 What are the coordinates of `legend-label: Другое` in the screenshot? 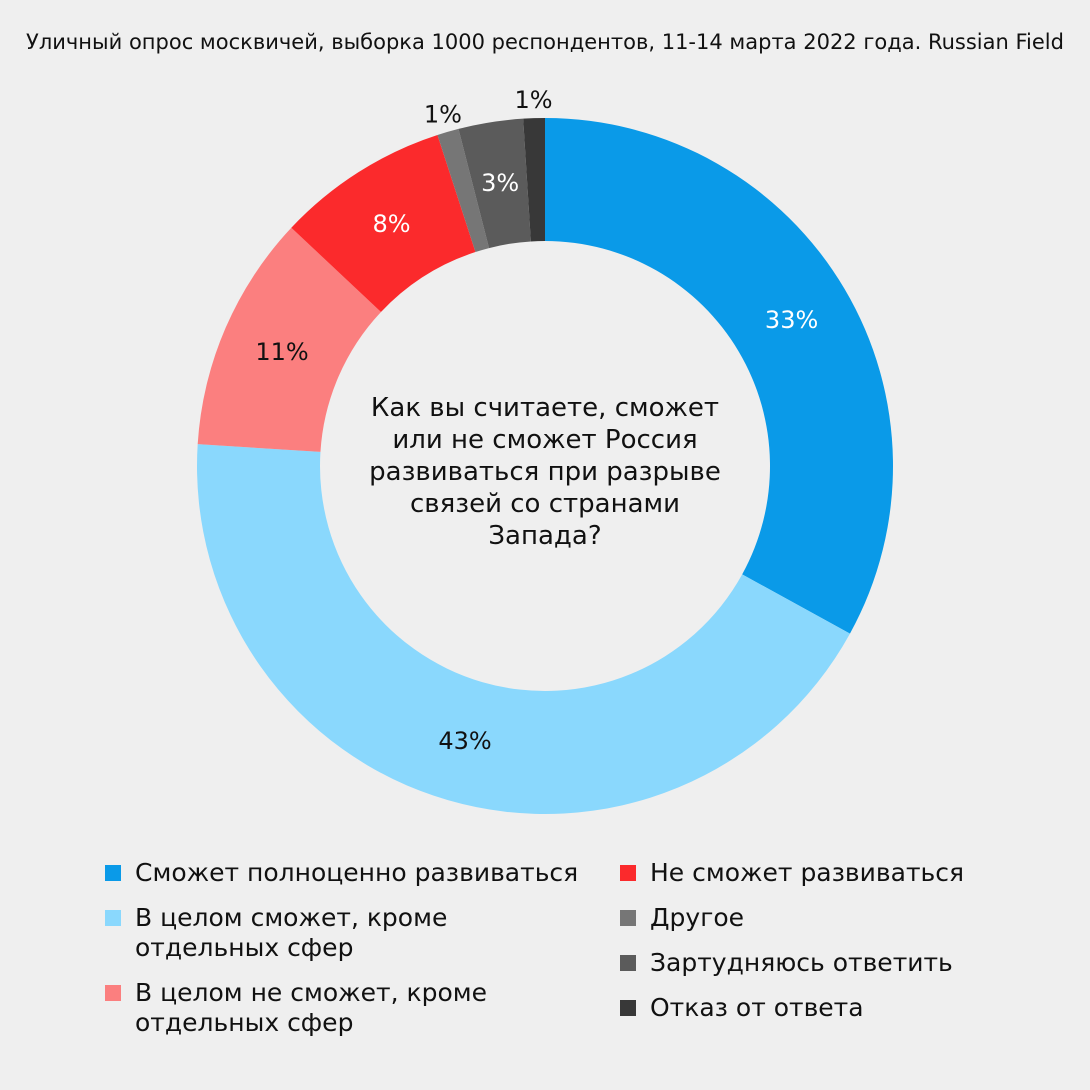 It's located at (697, 917).